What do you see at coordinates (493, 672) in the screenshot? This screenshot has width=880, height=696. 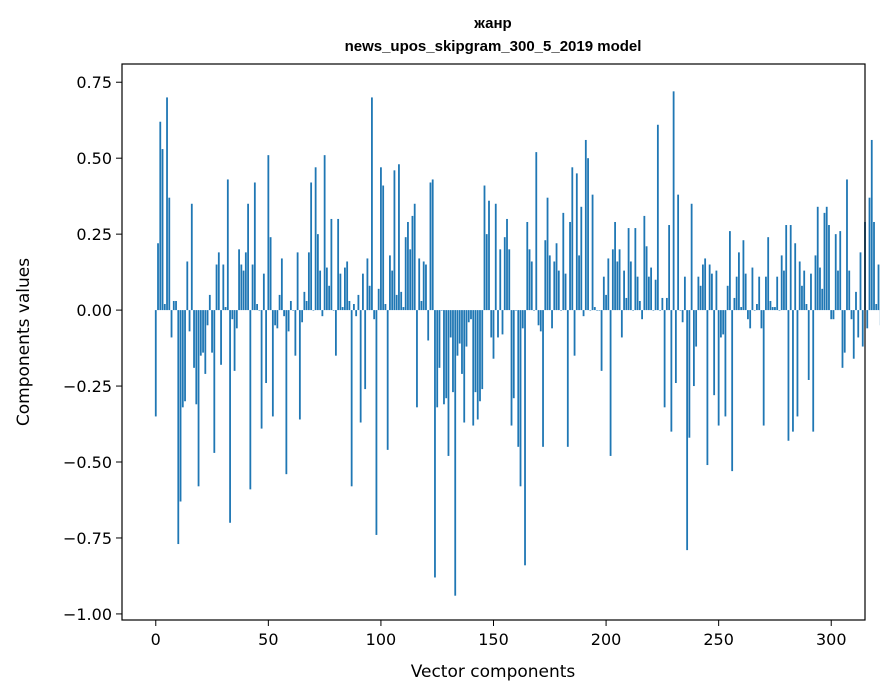 I see `x-axis-label: Vector components` at bounding box center [493, 672].